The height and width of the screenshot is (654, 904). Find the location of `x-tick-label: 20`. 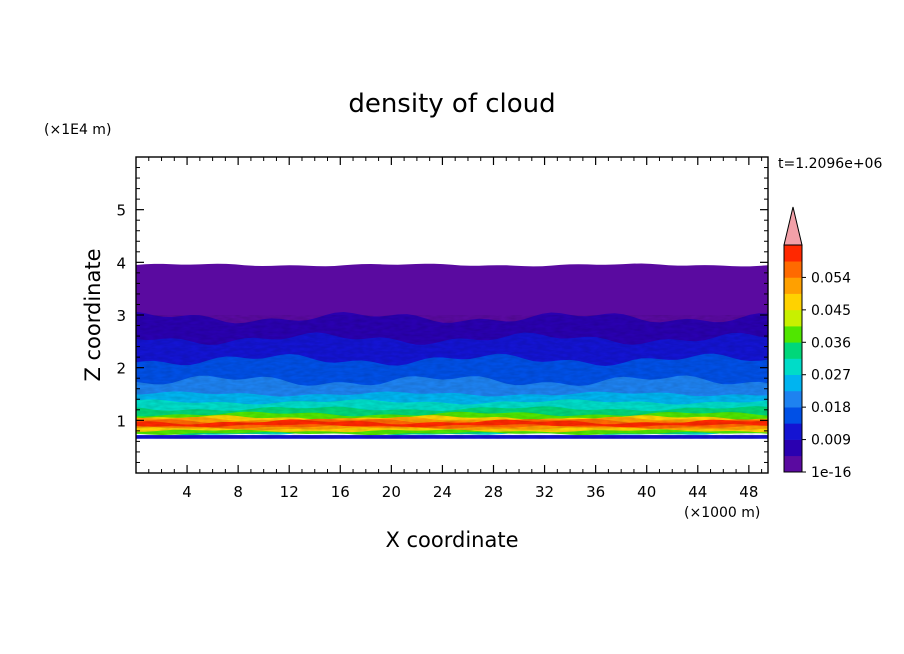

x-tick-label: 20 is located at coordinates (391, 492).